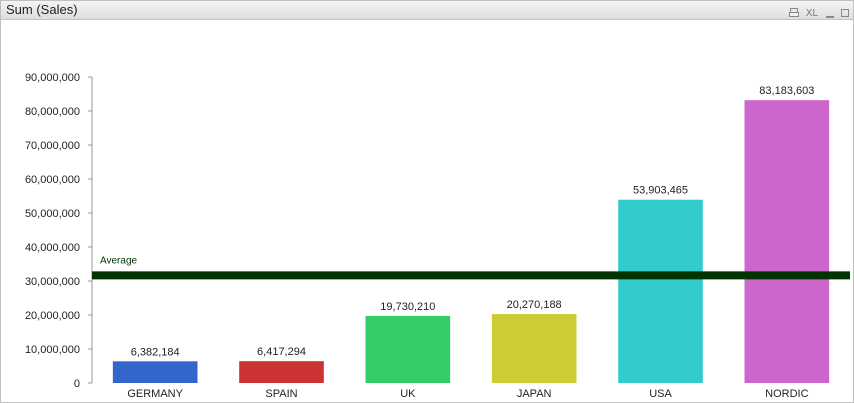 This screenshot has height=403, width=854. I want to click on y-tick-label: 0, so click(77, 384).